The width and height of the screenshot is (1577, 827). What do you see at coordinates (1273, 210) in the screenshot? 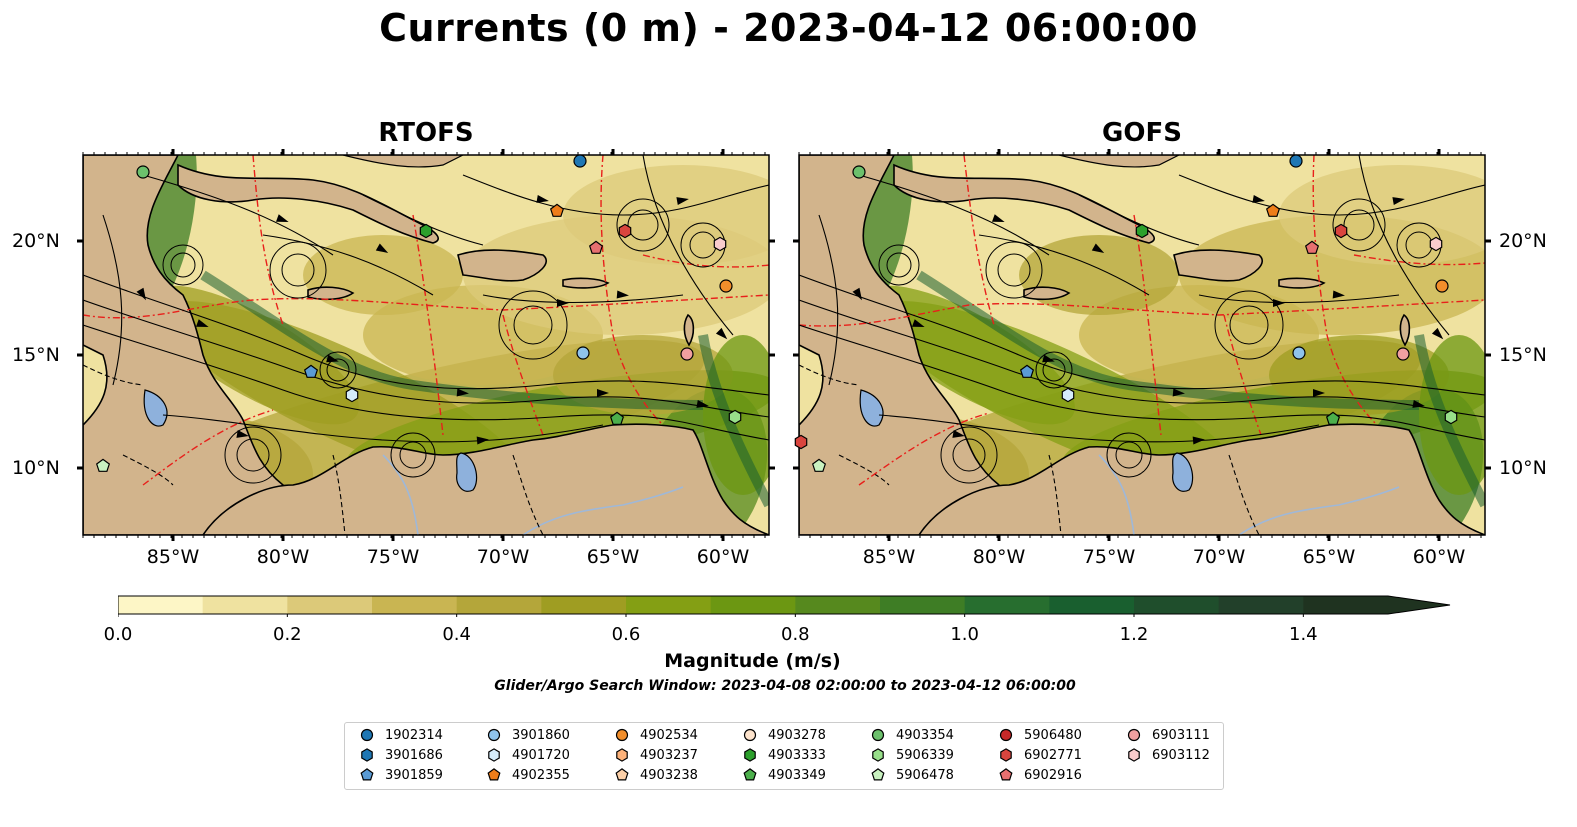
I see `float-4902355-marker` at bounding box center [1273, 210].